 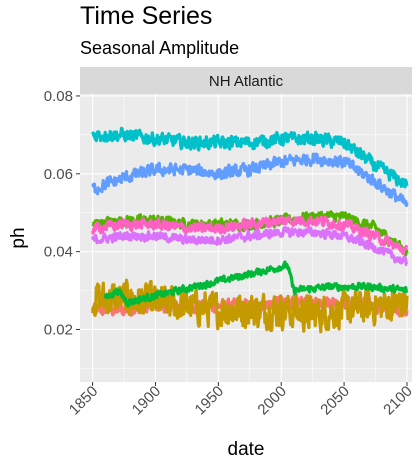 I want to click on facet-label: NH Atlantic, so click(x=246, y=81).